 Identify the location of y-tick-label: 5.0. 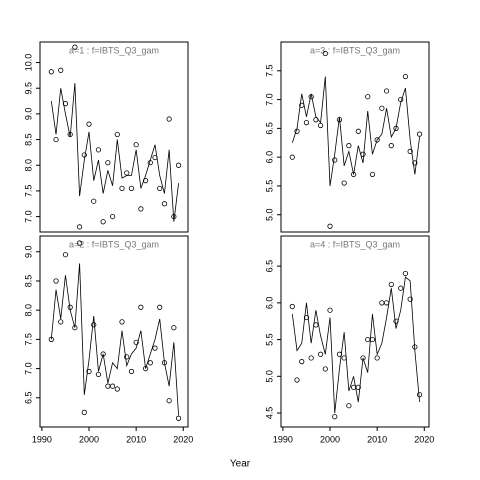
(269, 376).